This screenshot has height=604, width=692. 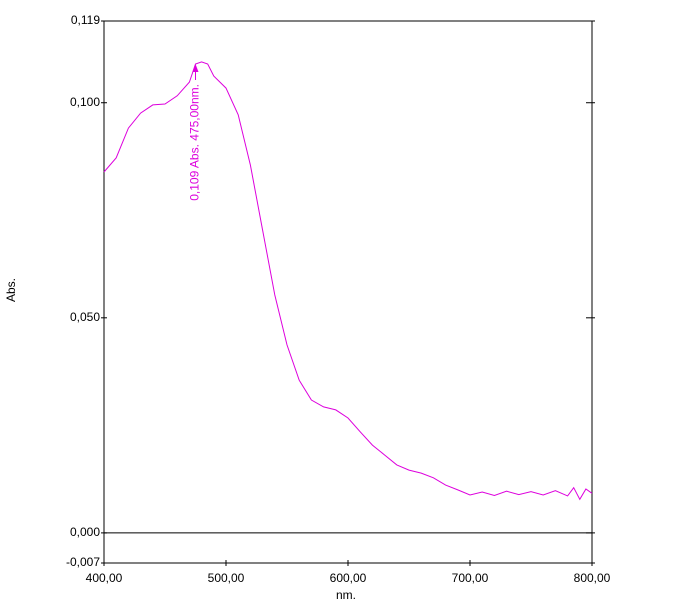 What do you see at coordinates (226, 578) in the screenshot?
I see `x-tick-label: 500,00` at bounding box center [226, 578].